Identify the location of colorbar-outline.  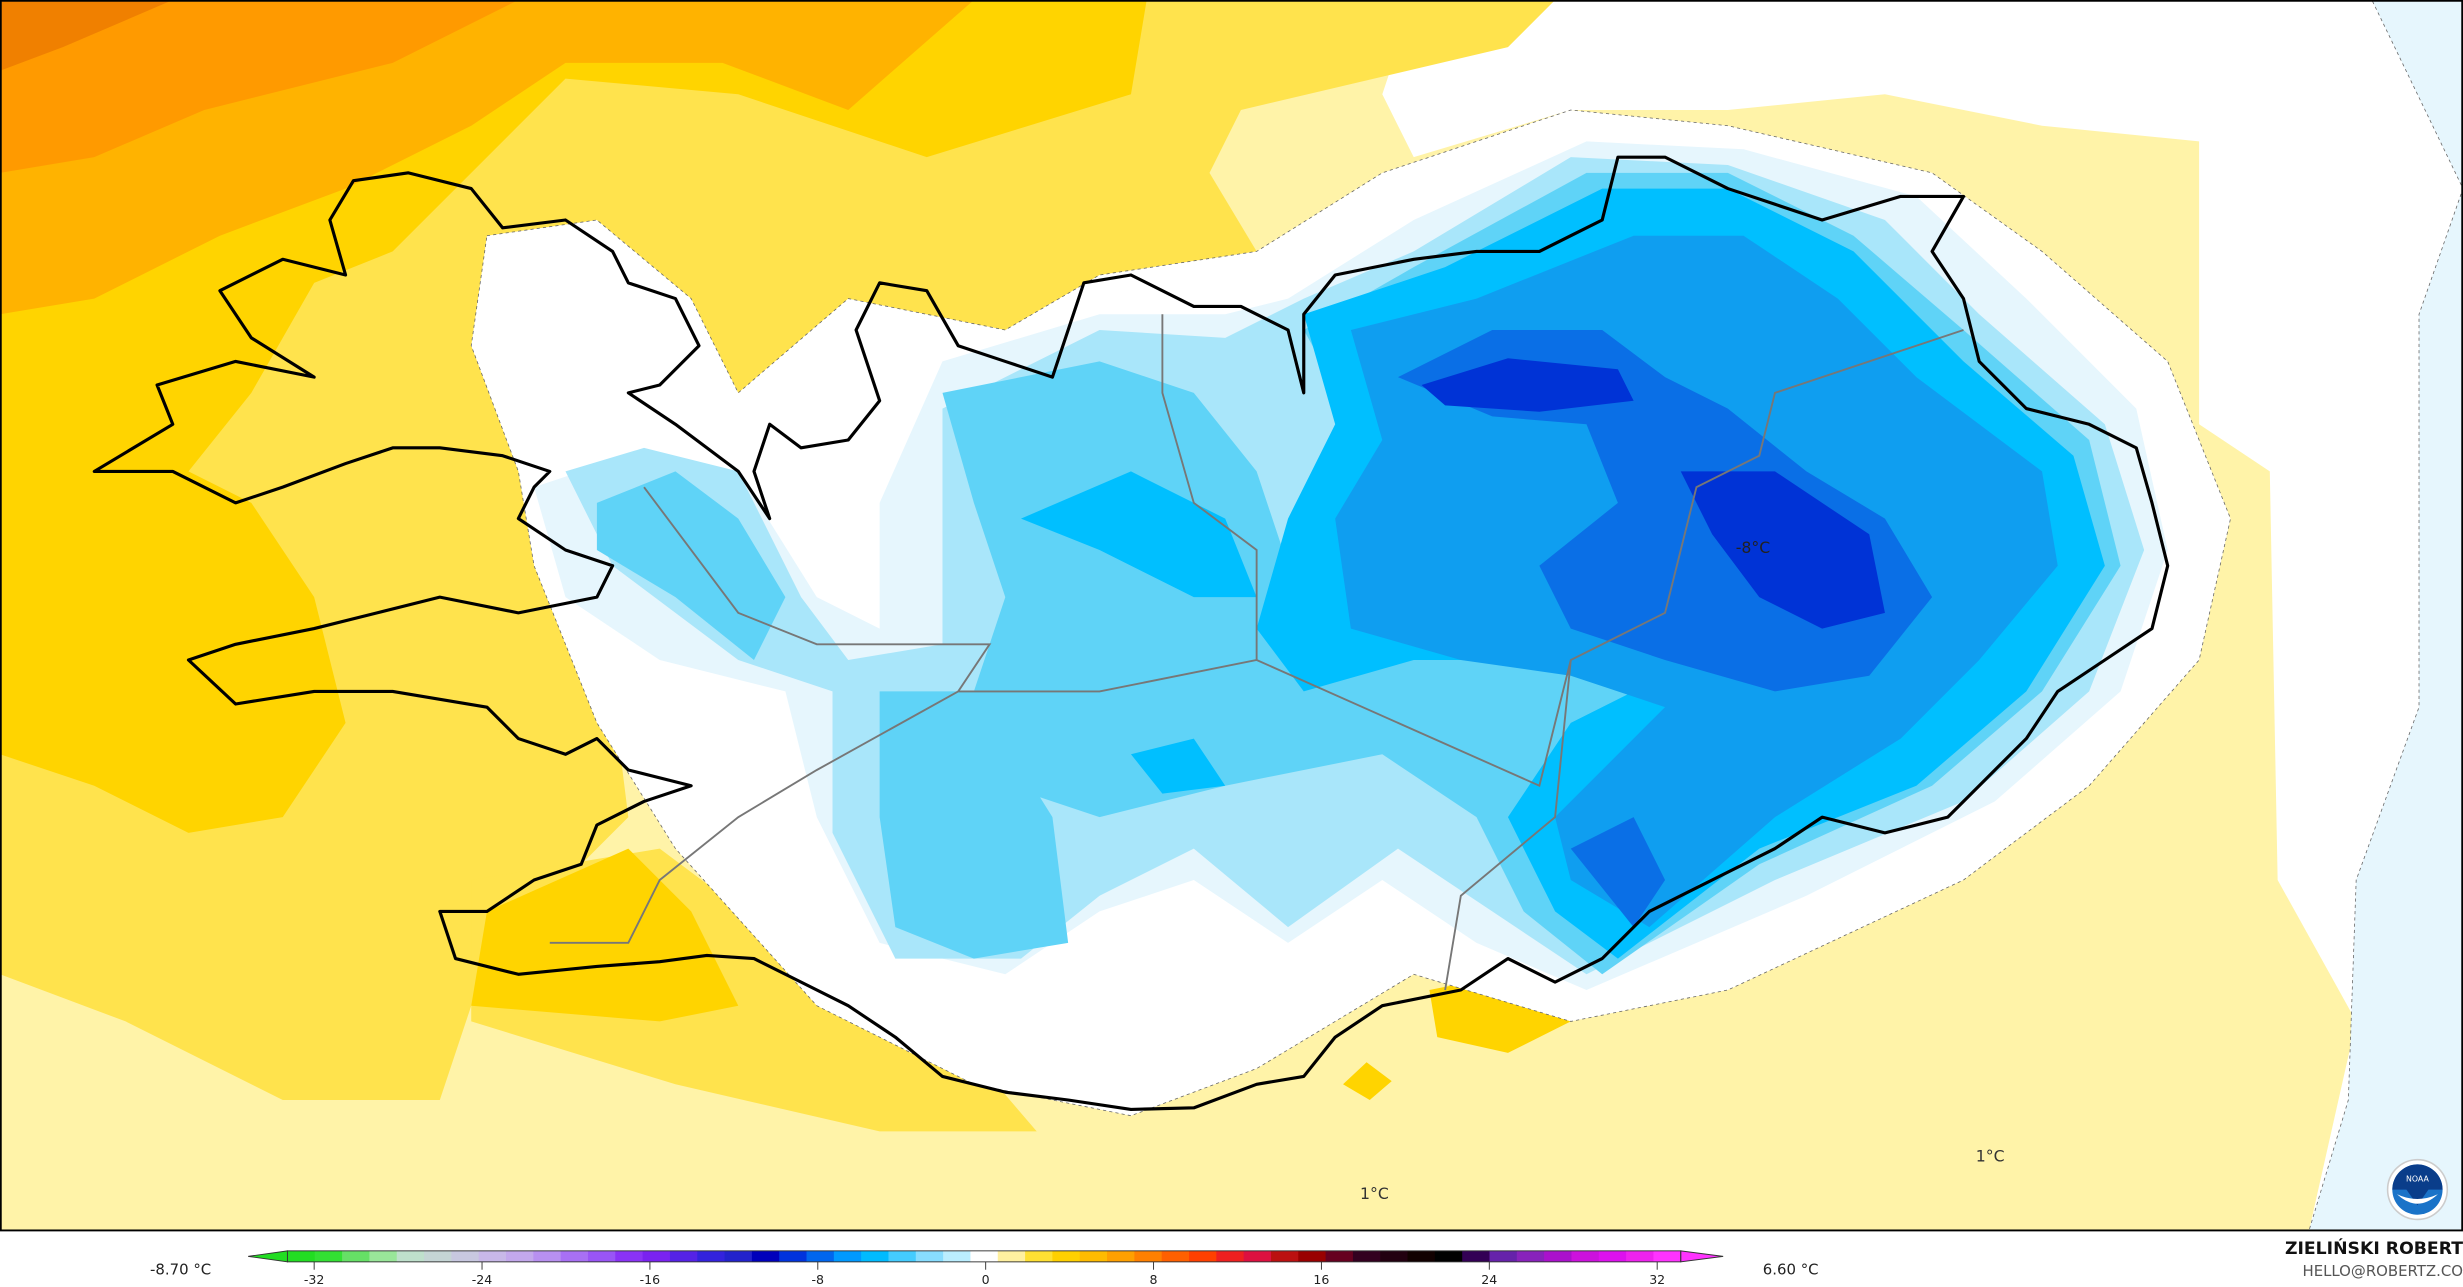
(984, 1256).